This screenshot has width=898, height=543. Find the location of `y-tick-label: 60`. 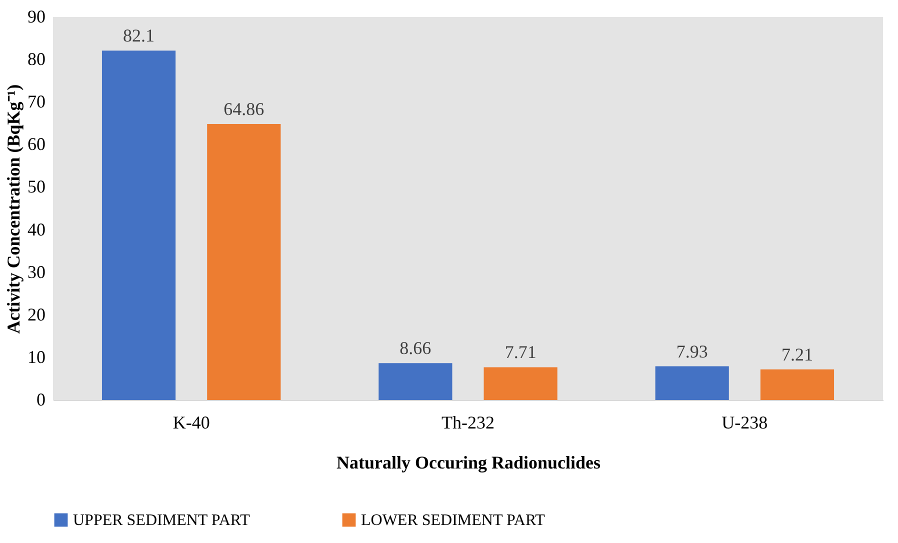

y-tick-label: 60 is located at coordinates (37, 144).